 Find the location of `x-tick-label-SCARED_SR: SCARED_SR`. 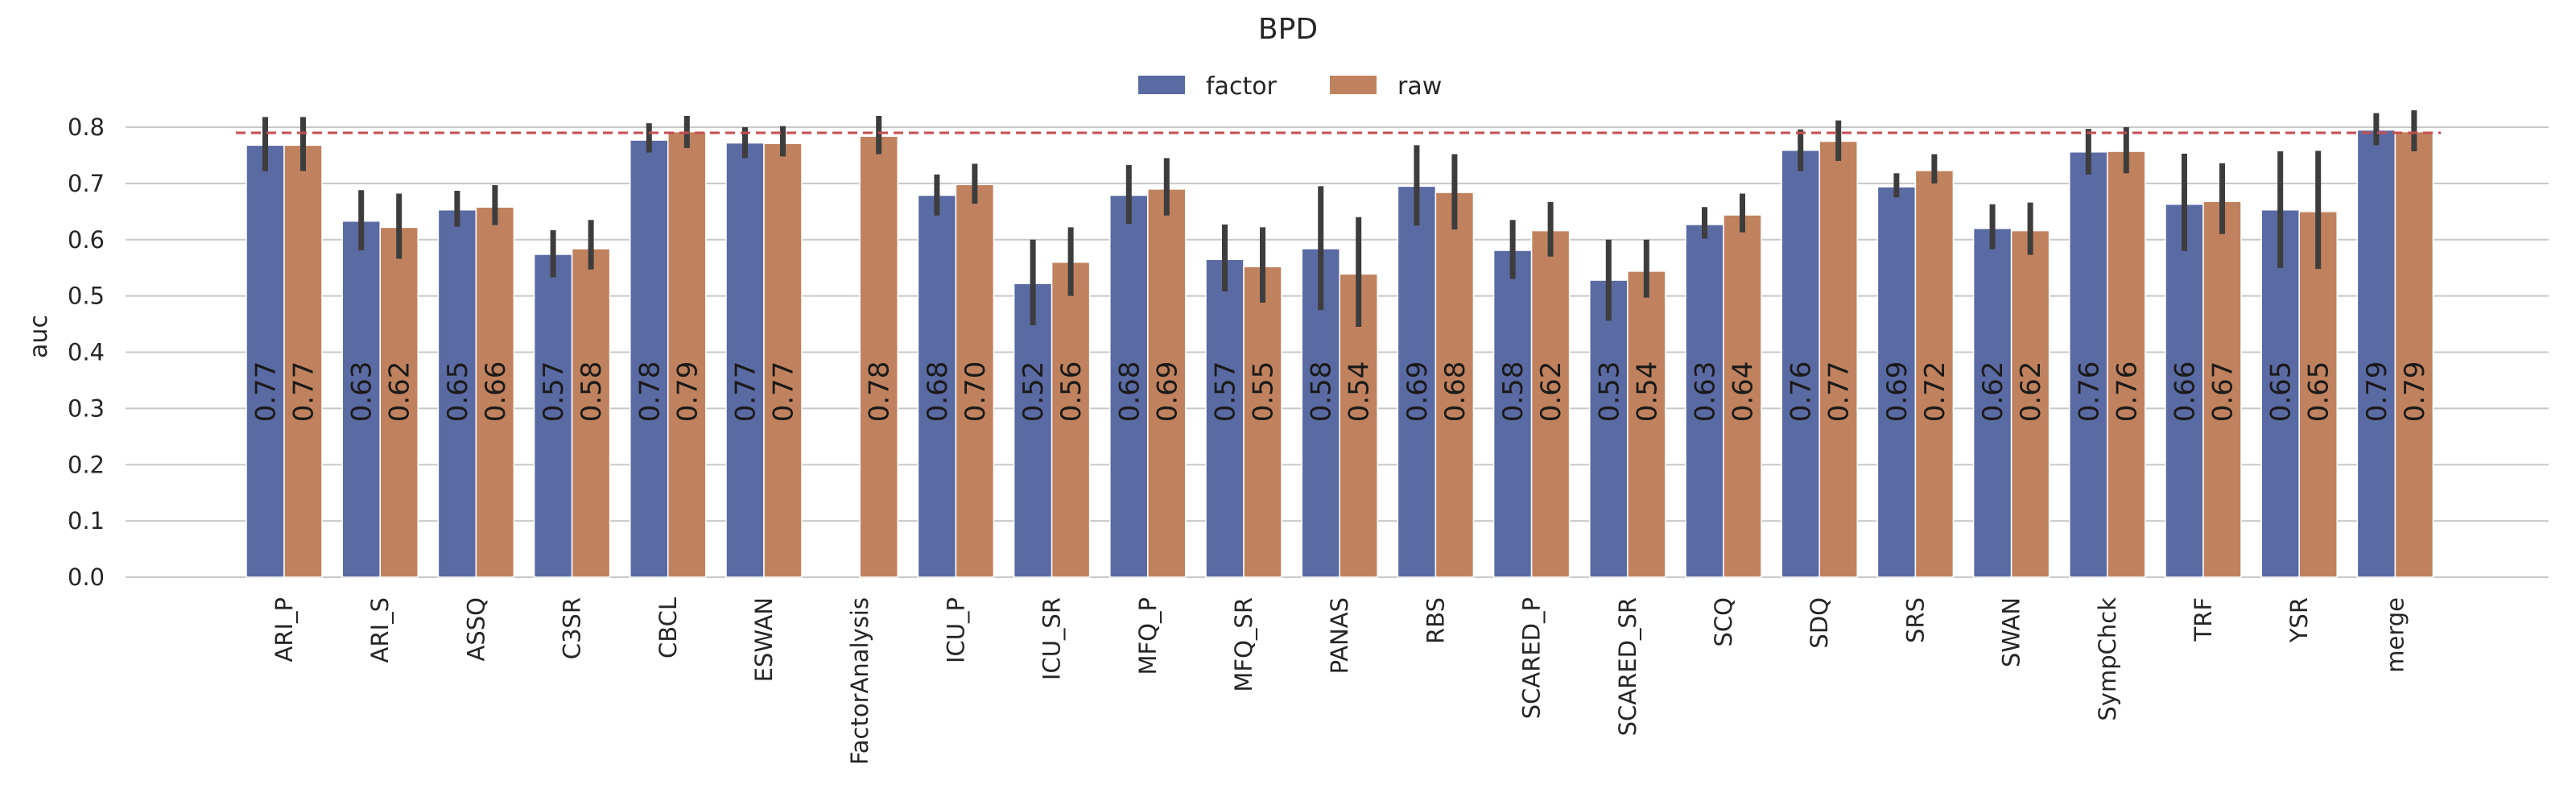

x-tick-label-SCARED_SR: SCARED_SR is located at coordinates (1627, 666).